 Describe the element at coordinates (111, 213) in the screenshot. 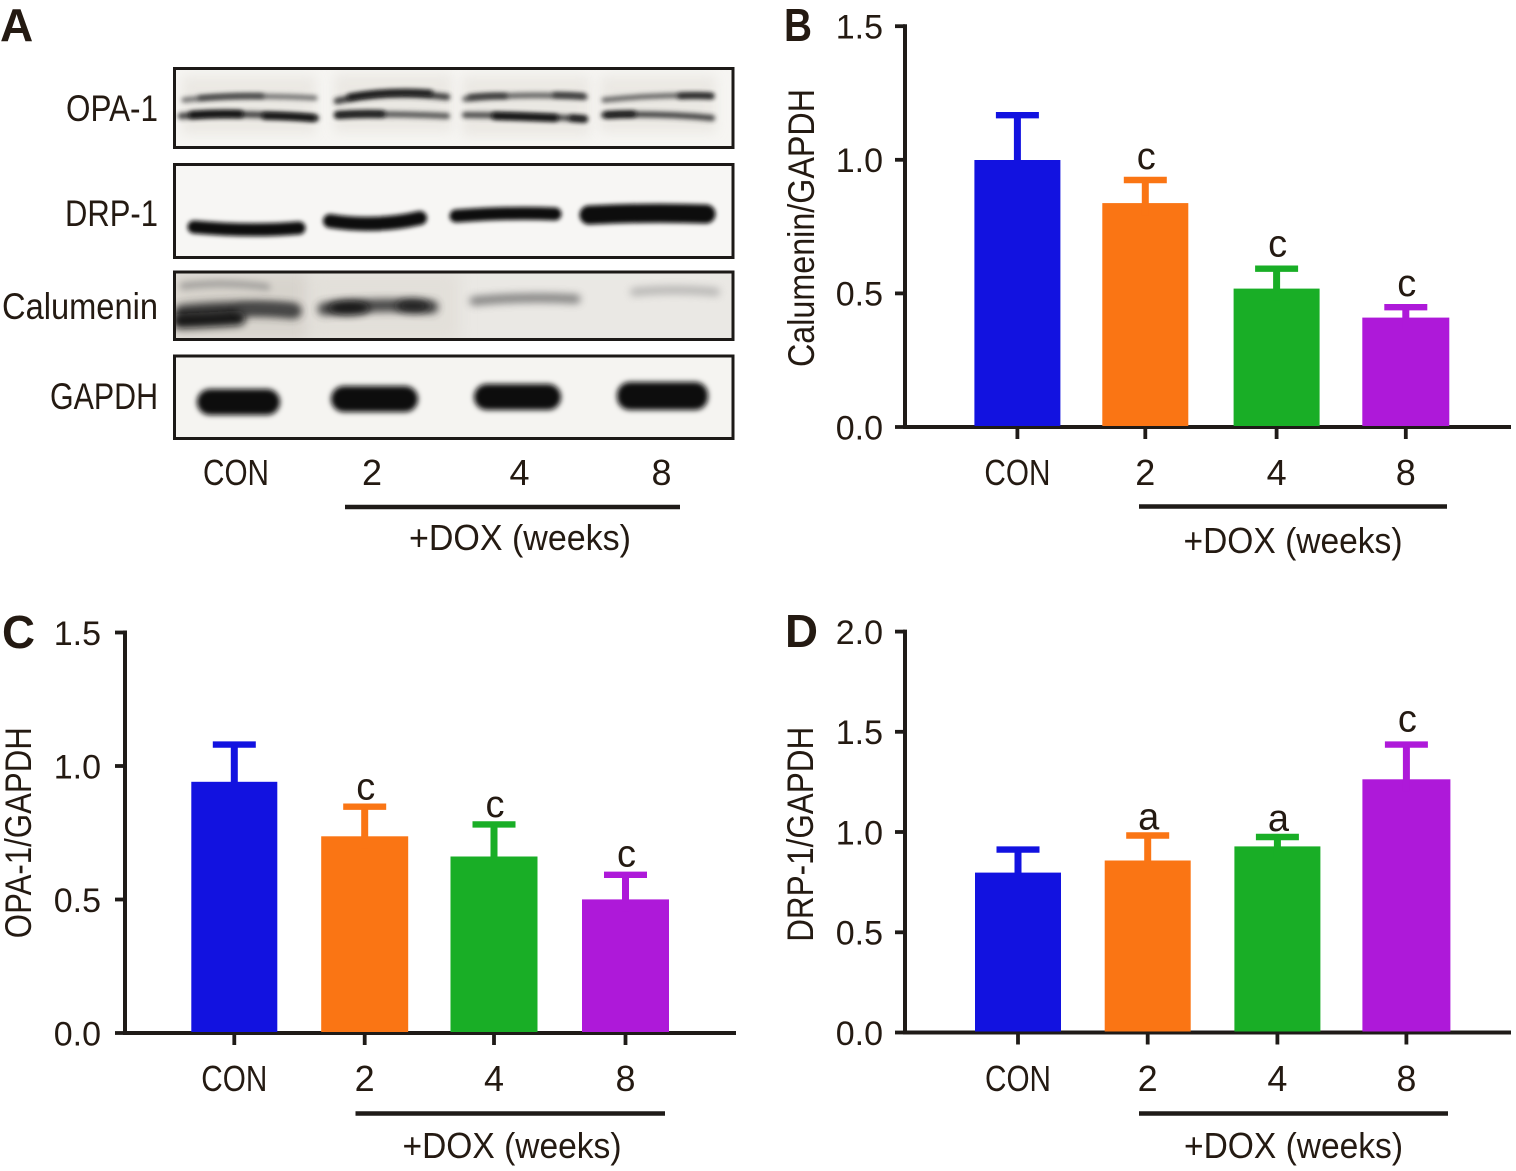

I see `svg-text: DRP-1` at that location.